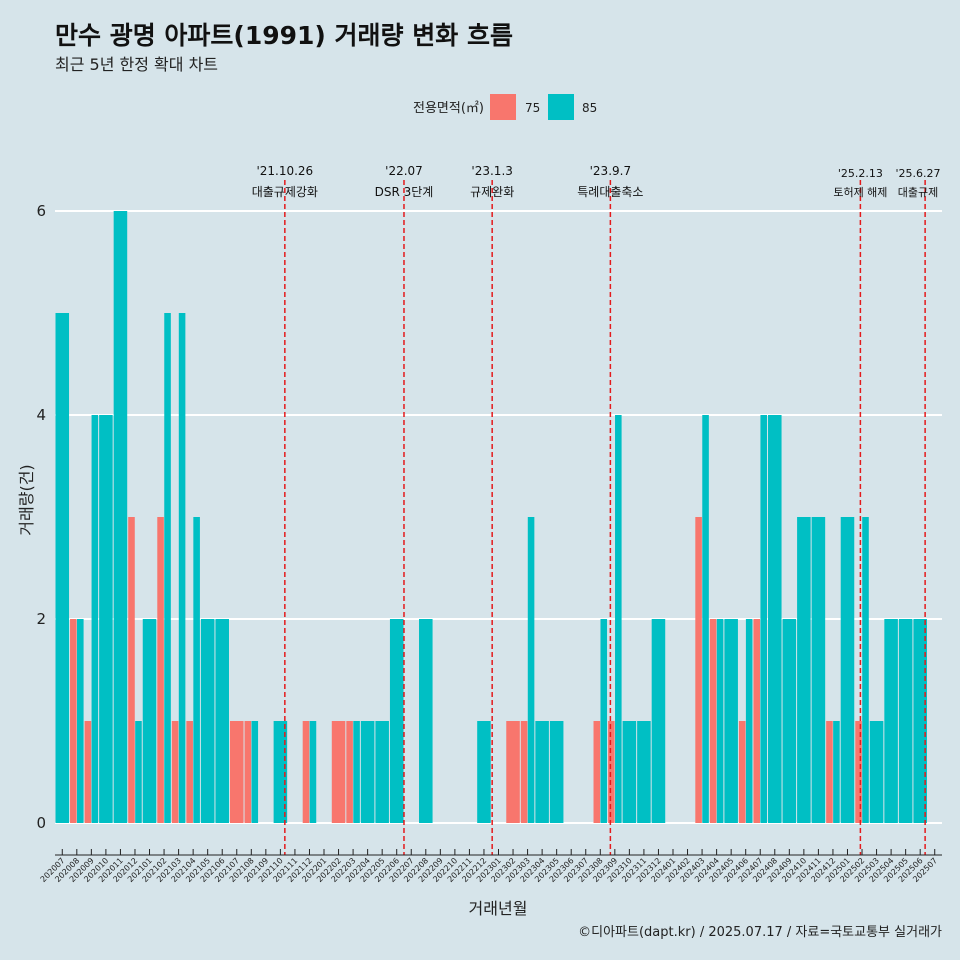 The width and height of the screenshot is (960, 960). I want to click on y-axis-title: 거래량(건), so click(26, 499).